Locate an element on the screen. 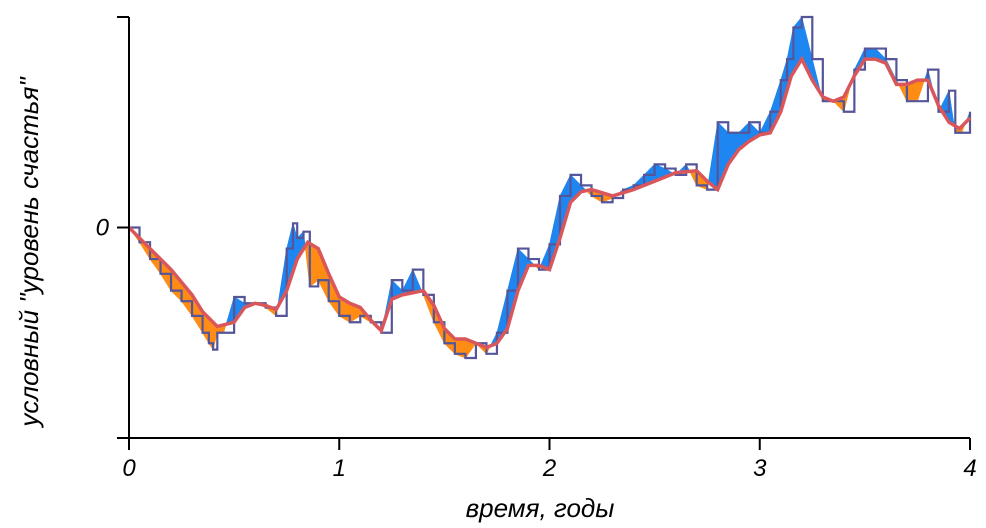  x-tick-label: 3 is located at coordinates (760, 468).